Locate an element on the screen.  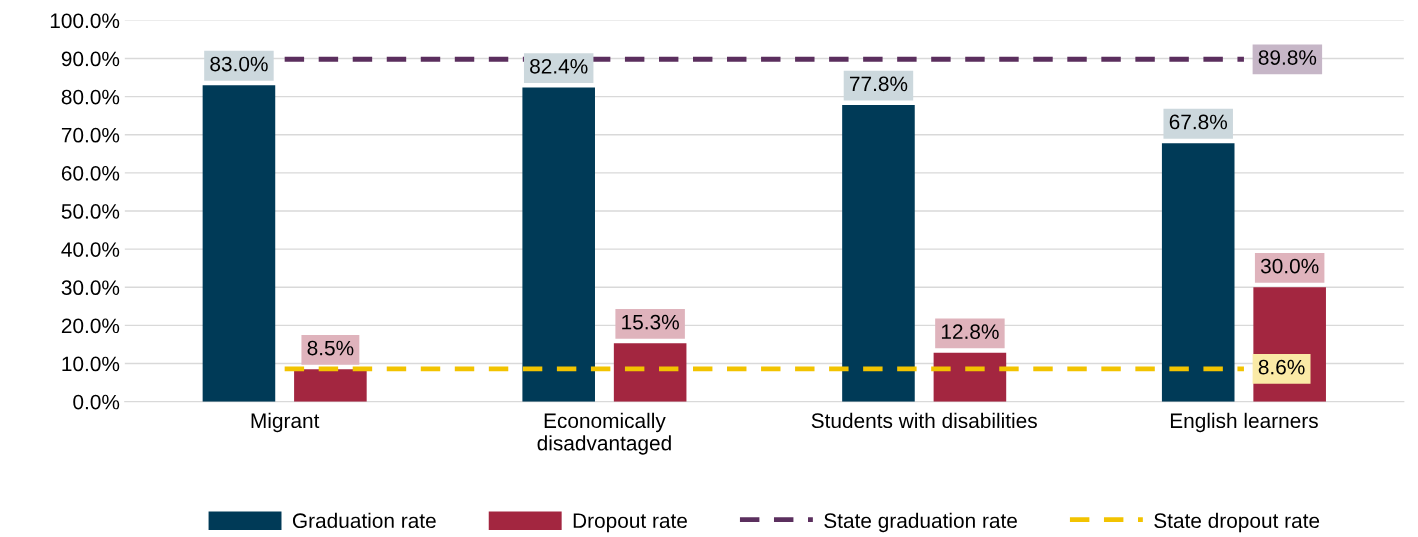
data-label: 12.8% is located at coordinates (970, 332).